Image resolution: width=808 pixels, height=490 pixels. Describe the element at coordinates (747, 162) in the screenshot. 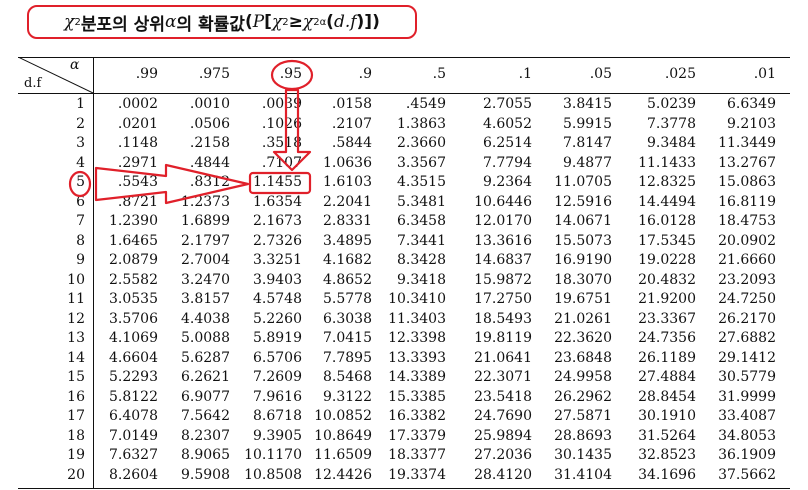

I see `table-cell: 13.2767` at that location.